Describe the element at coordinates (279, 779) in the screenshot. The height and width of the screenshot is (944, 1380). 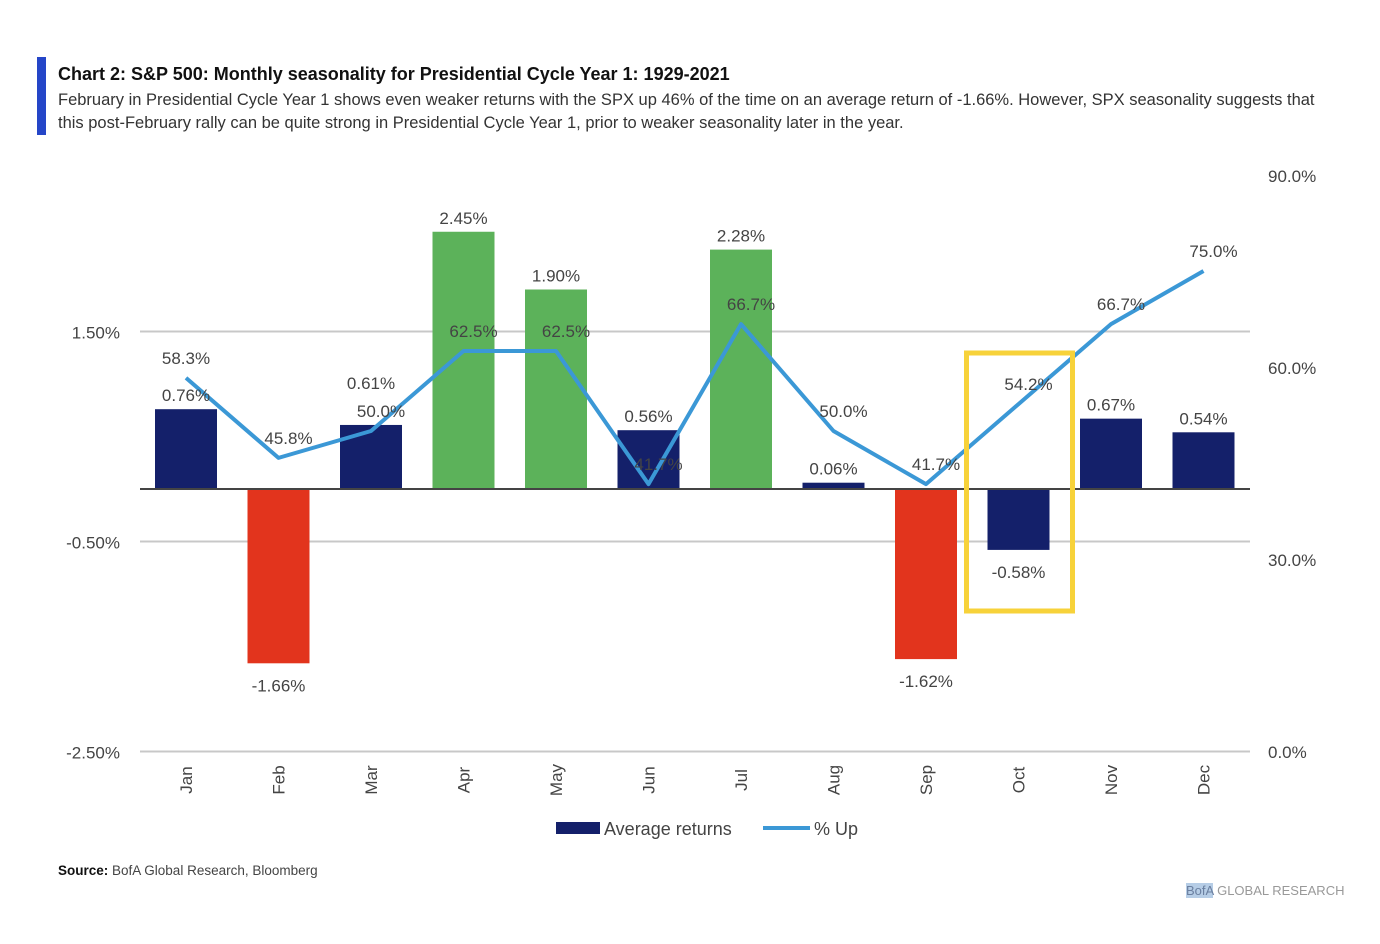
I see `x-tick-label: Feb` at that location.